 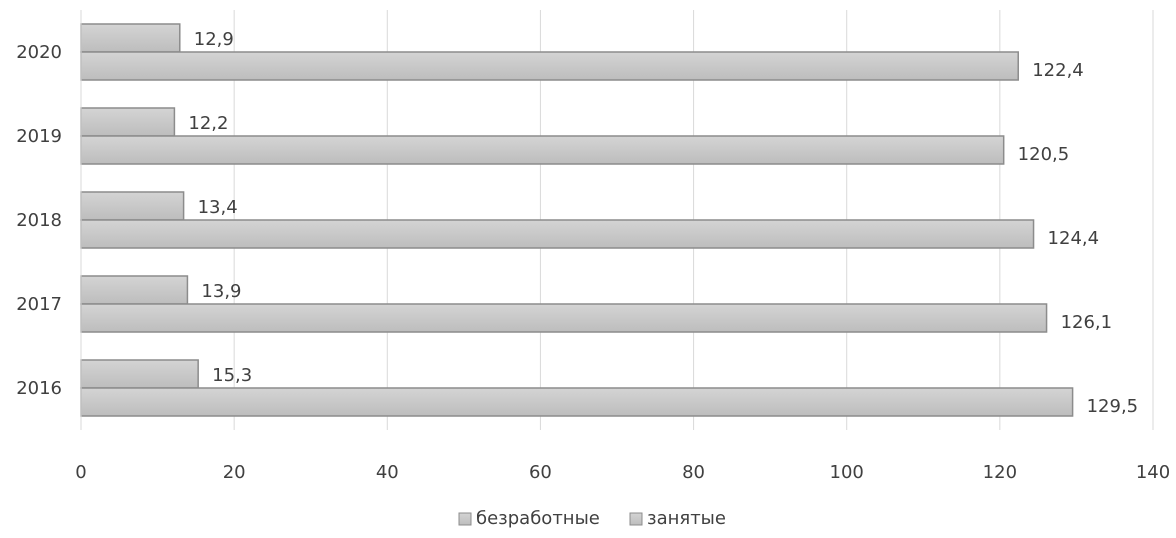 I want to click on data-label: 12,2, so click(x=208, y=123).